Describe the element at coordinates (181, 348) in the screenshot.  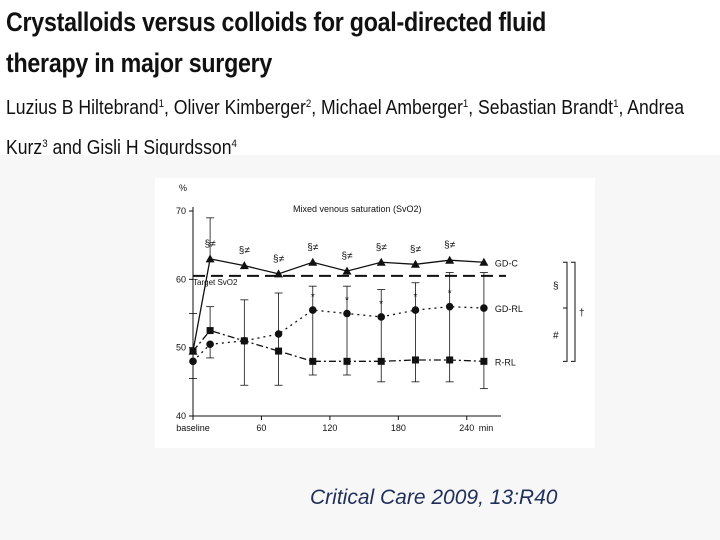
I see `y-tick-label: 50` at that location.